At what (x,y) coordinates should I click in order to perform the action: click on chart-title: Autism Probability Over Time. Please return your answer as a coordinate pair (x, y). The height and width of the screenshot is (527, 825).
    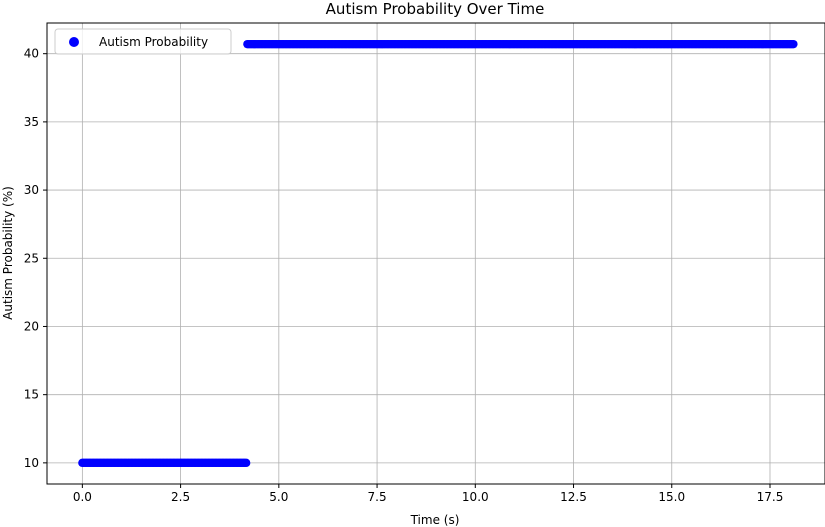
    Looking at the image, I should click on (435, 9).